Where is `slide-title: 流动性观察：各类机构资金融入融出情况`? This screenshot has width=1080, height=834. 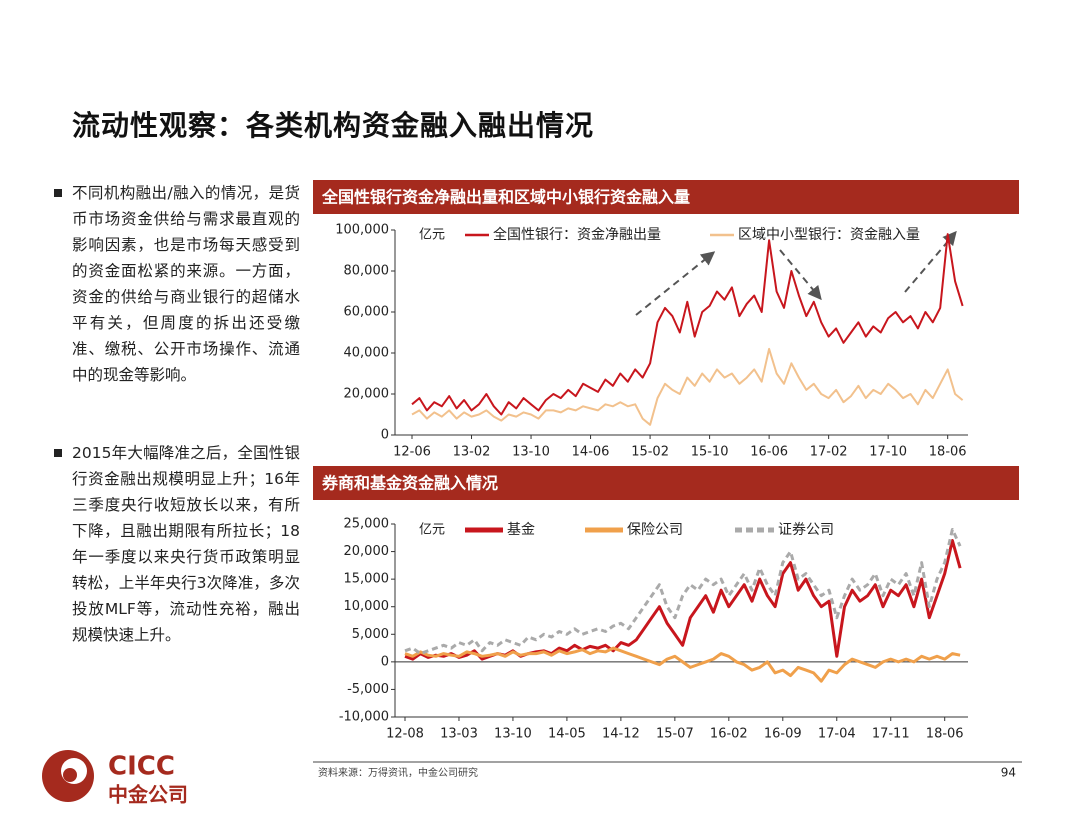
slide-title: 流动性观察：各类机构资金融入融出情况 is located at coordinates (333, 125).